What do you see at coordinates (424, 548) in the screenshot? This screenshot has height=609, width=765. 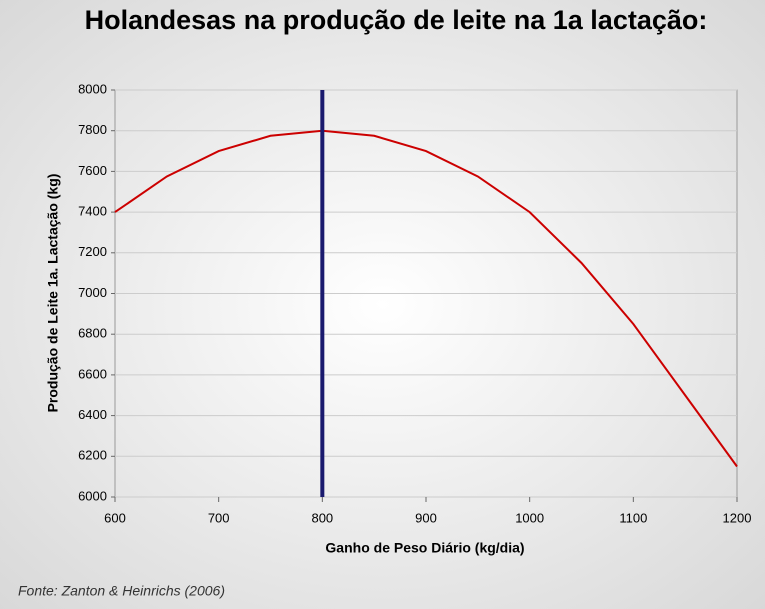 I see `x-axis-title: Ganho de Peso Diário (kg/dia)` at bounding box center [424, 548].